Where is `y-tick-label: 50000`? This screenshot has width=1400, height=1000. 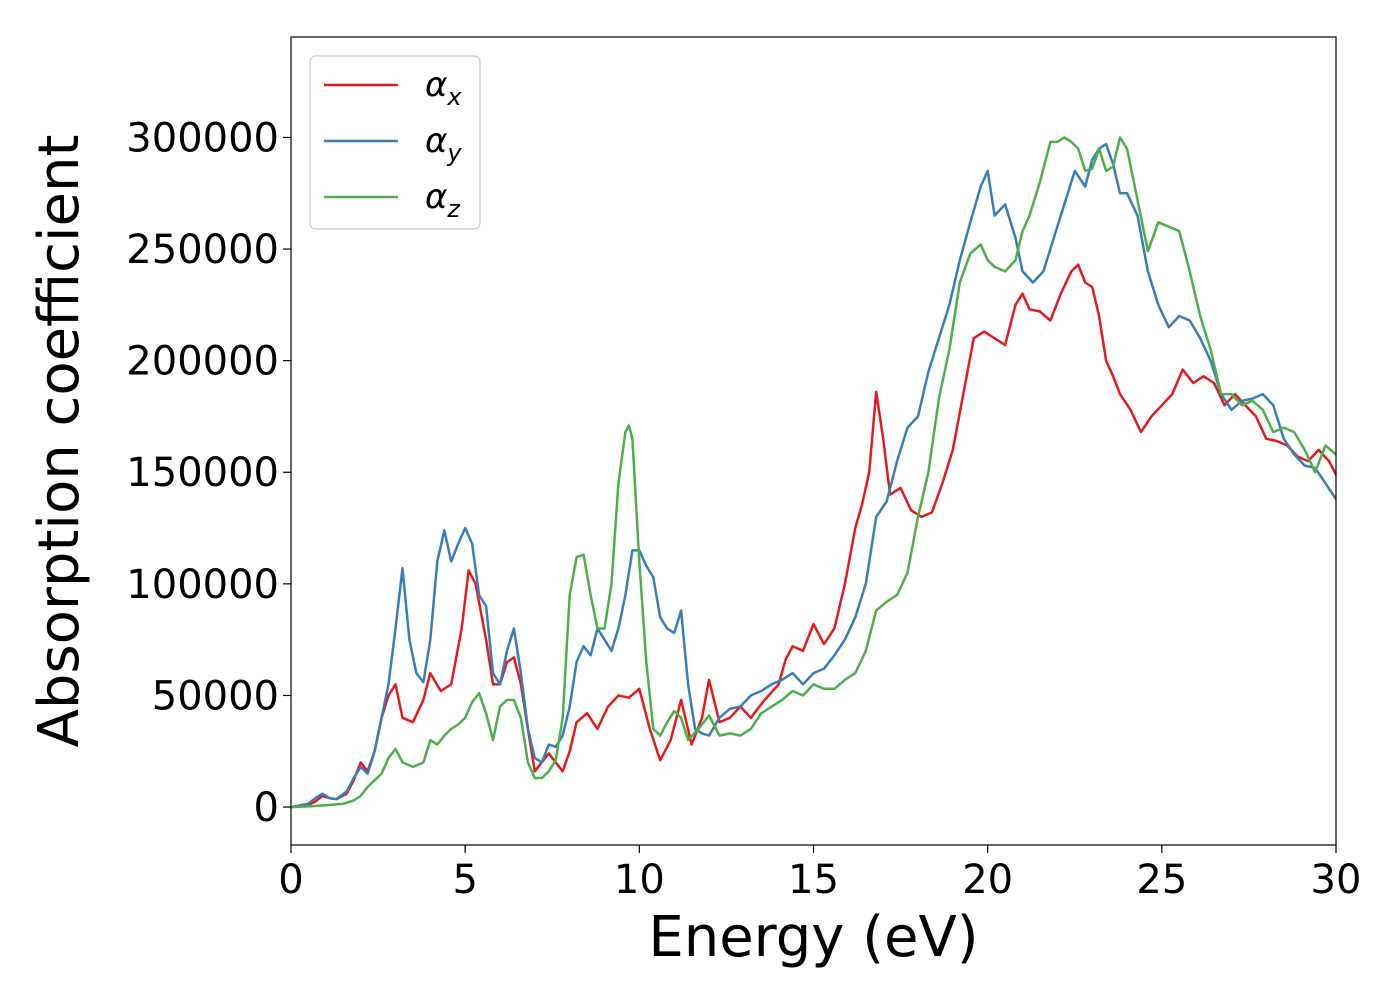
y-tick-label: 50000 is located at coordinates (215, 696).